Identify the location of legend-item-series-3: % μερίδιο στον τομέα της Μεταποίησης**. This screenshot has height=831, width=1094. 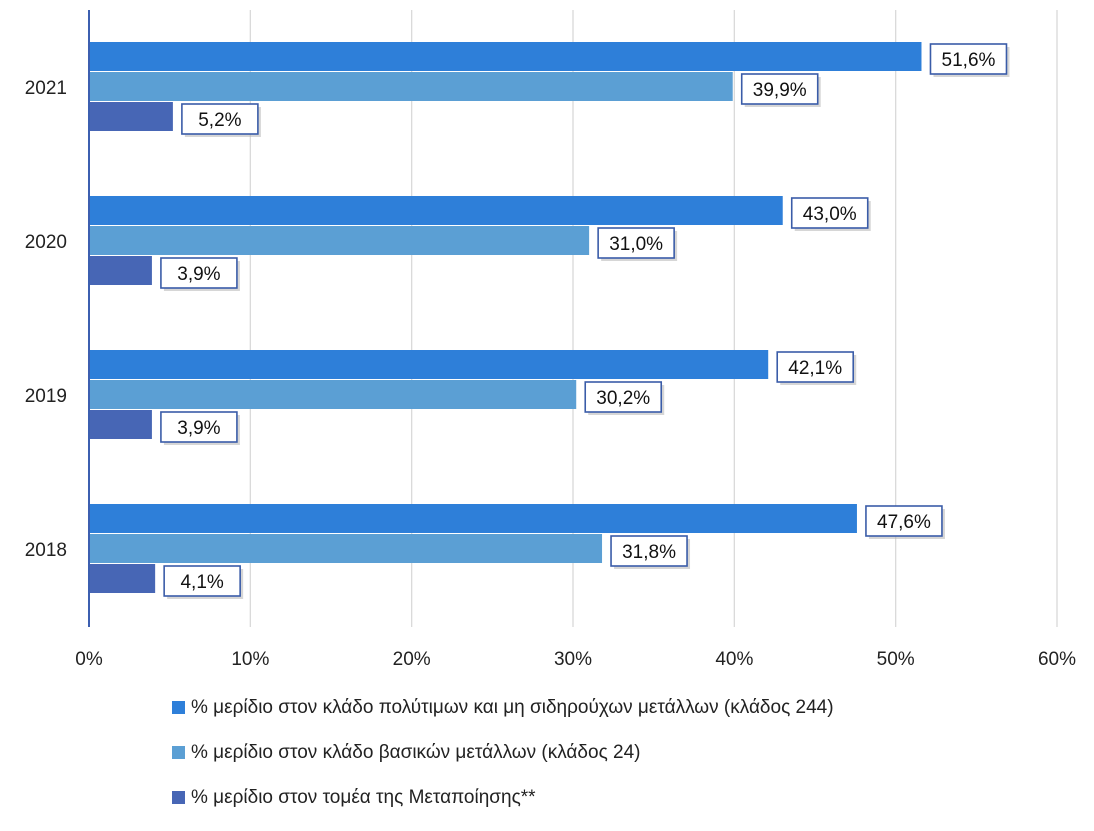
(503, 797).